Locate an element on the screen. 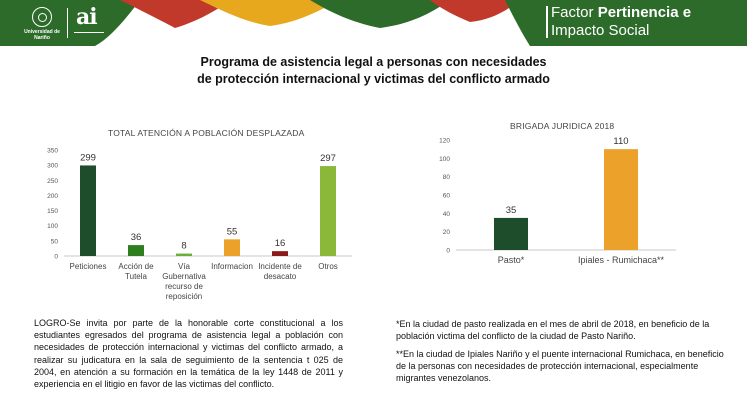  y-tick-label: 40 is located at coordinates (447, 214).